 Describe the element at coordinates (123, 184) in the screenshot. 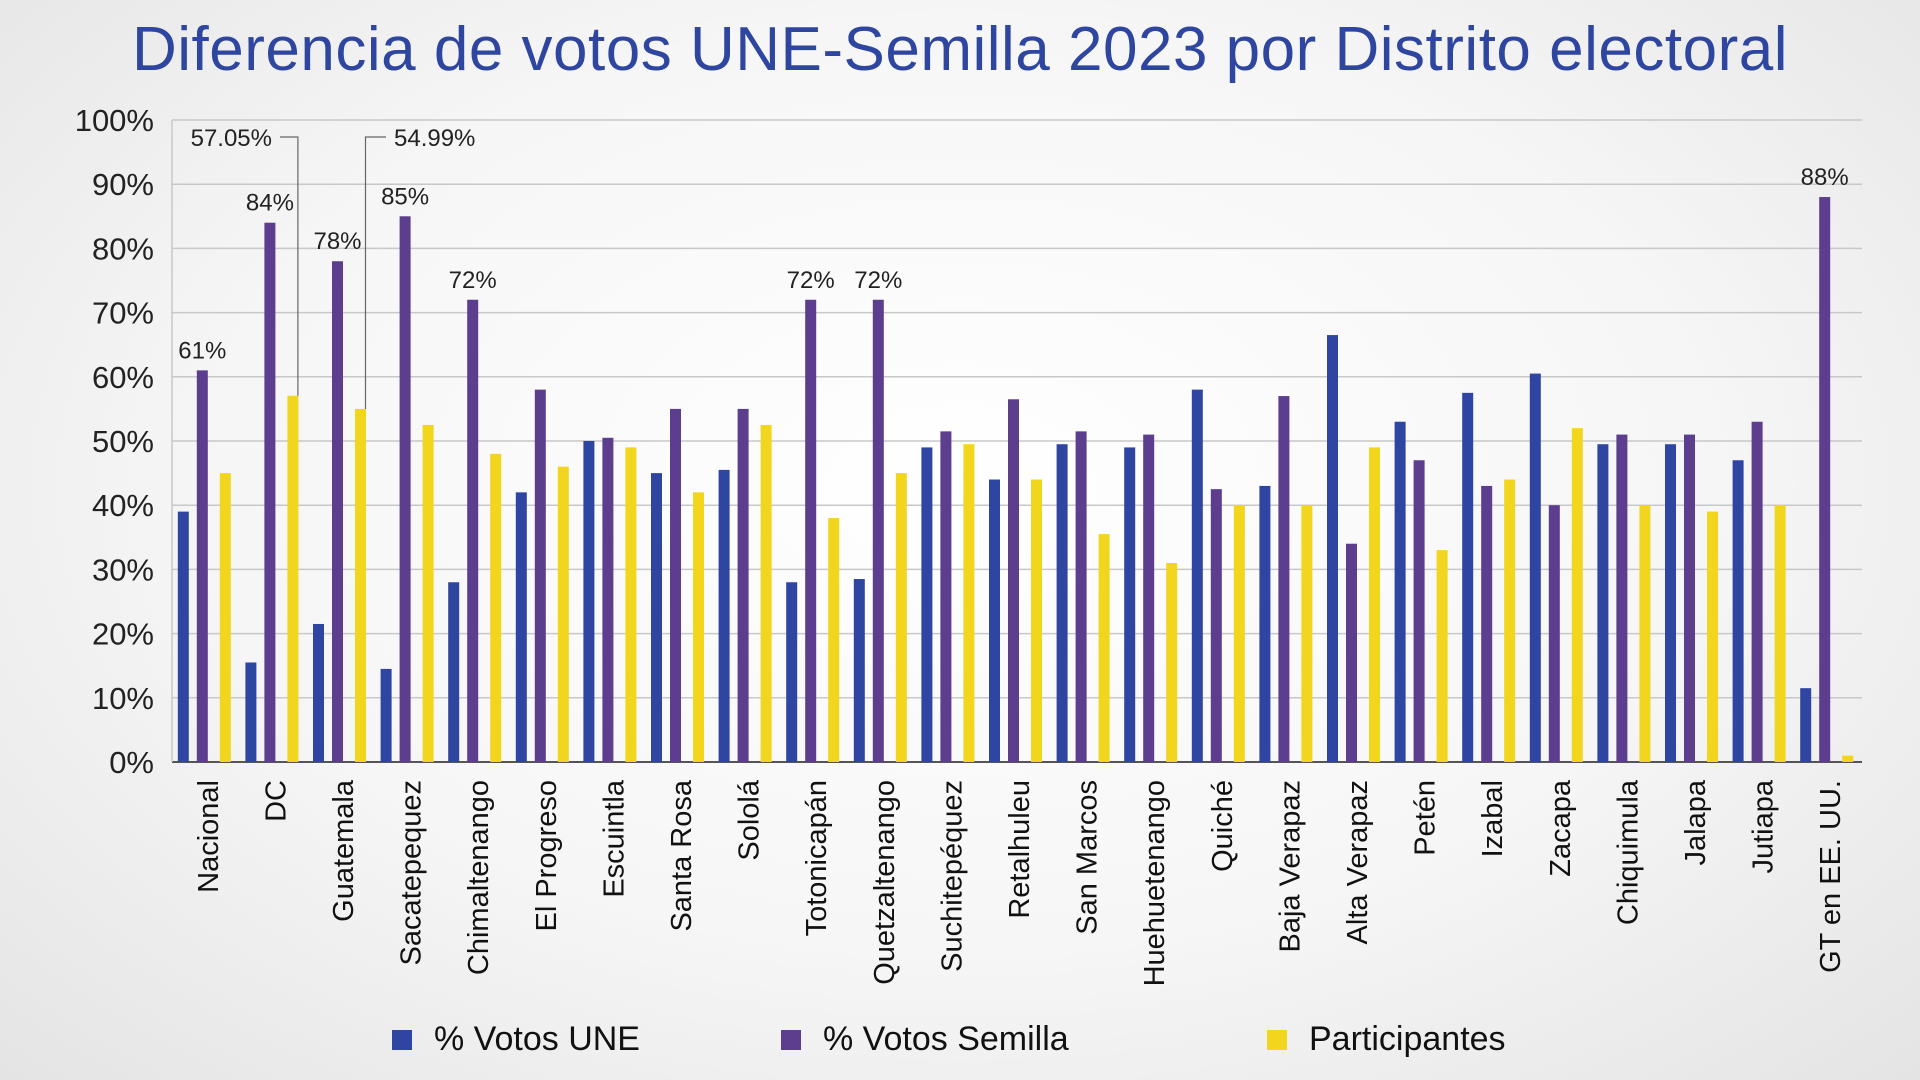

I see `y-tick-label: 90%` at that location.